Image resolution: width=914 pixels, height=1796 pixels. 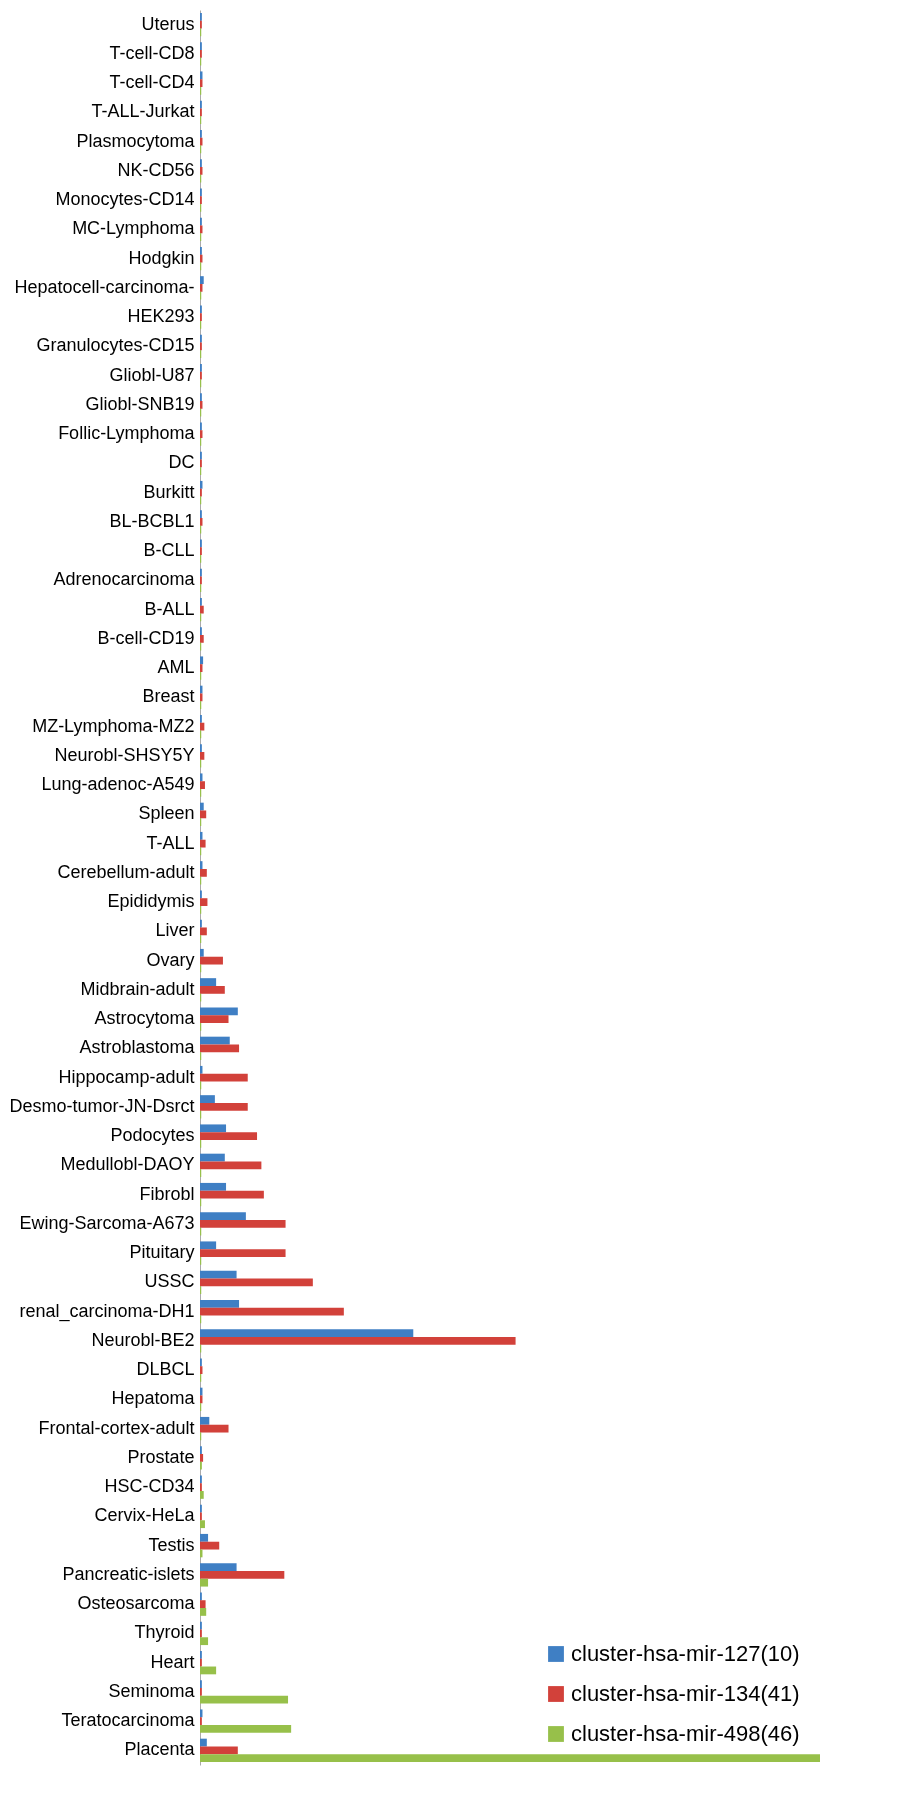 I want to click on y-tick-label: Placenta, so click(x=160, y=1749).